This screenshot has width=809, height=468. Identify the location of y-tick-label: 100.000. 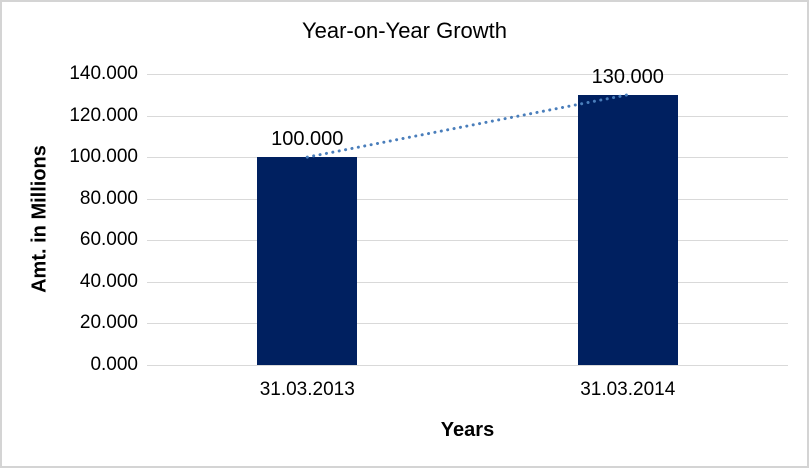
(103, 157).